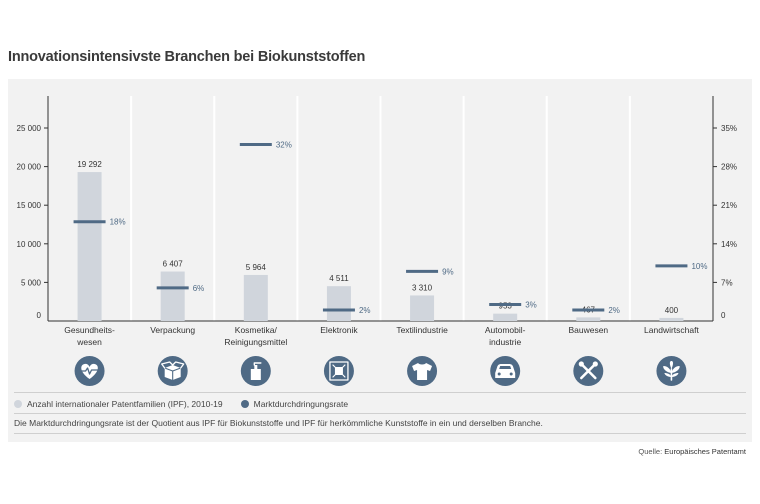 The image size is (760, 504). I want to click on y-right-tick-label: 28%, so click(729, 167).